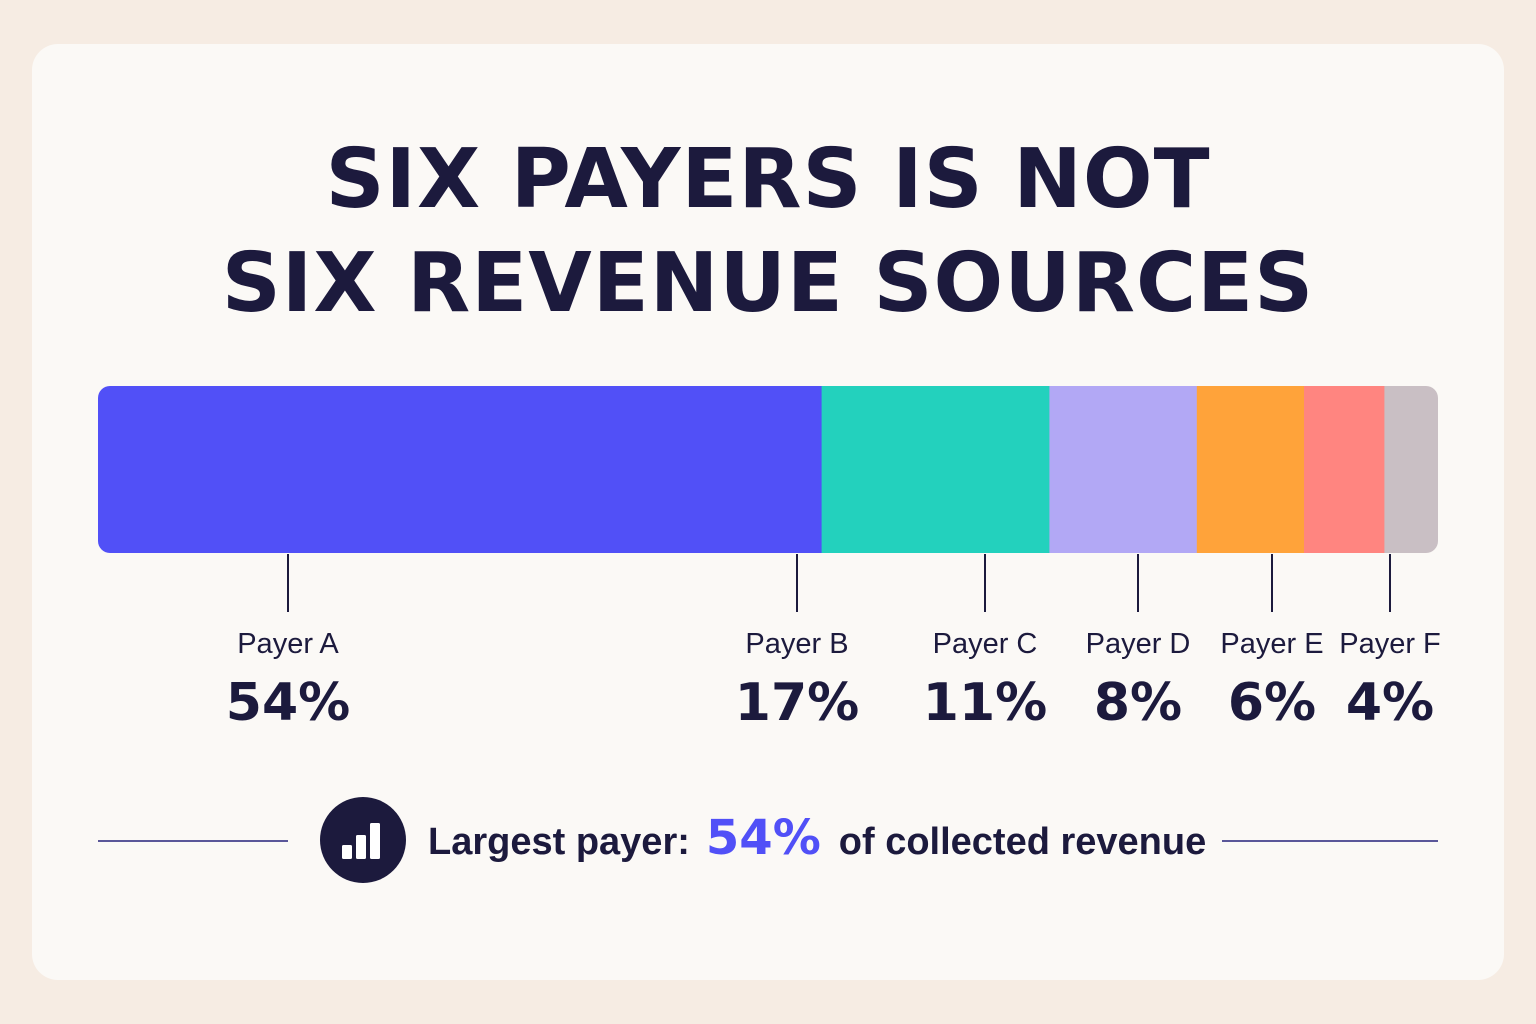 Image resolution: width=1536 pixels, height=1024 pixels. Describe the element at coordinates (1123, 469) in the screenshot. I see `bar-segment-payer-c` at that location.